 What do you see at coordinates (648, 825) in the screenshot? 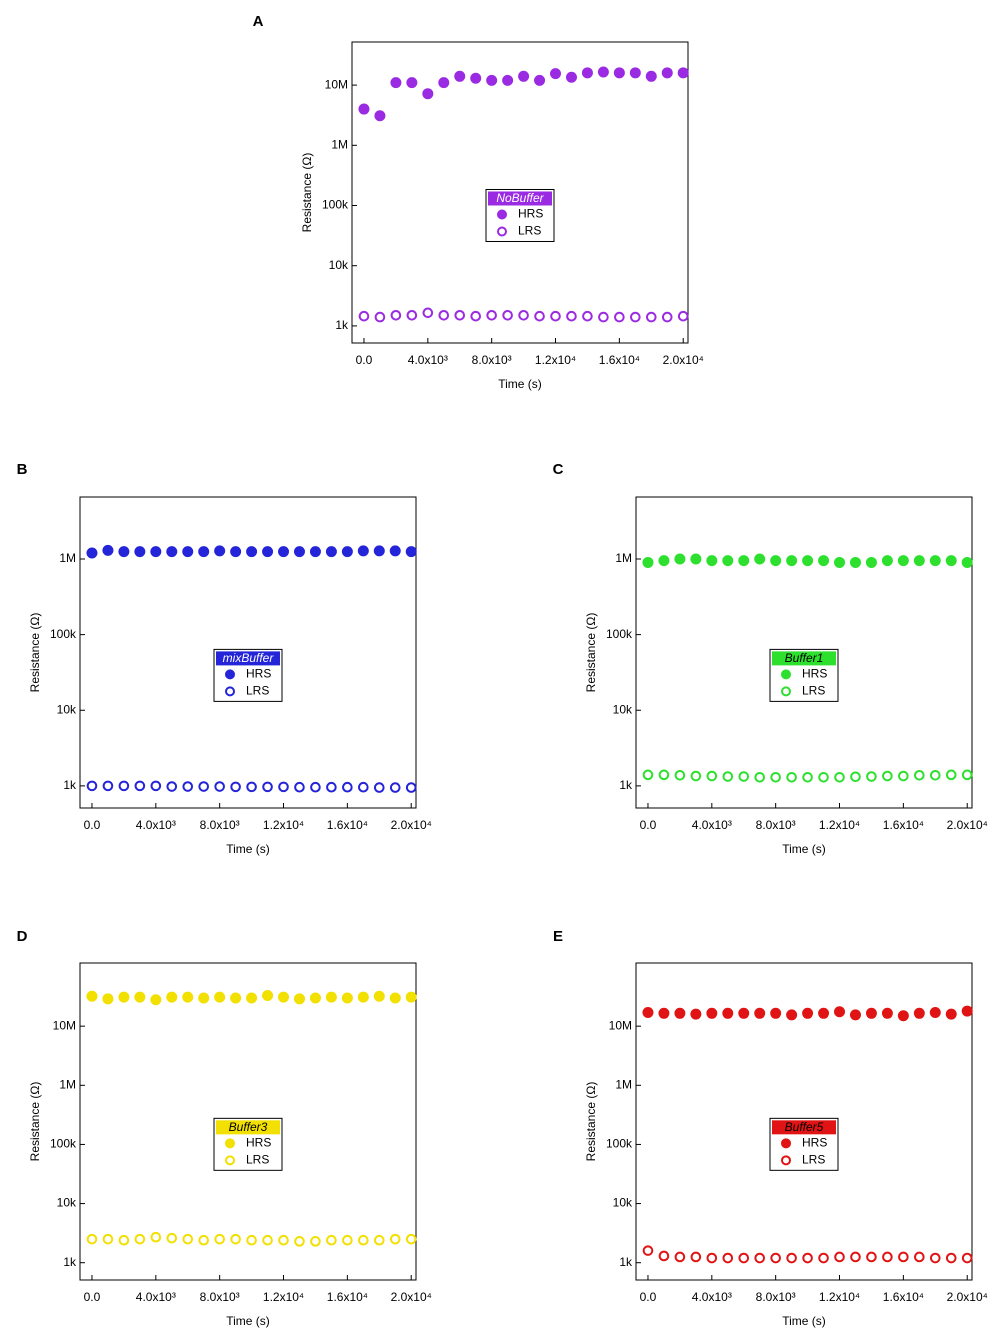
I see `x-tick-label: 0.0` at bounding box center [648, 825].